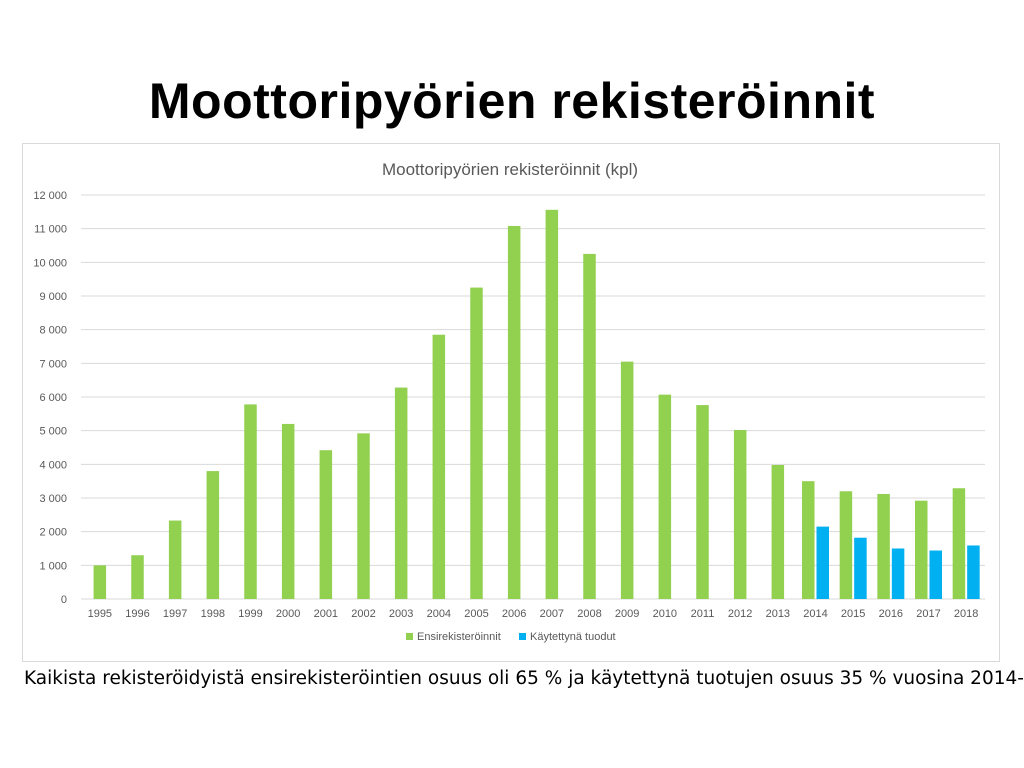 This screenshot has width=1024, height=768. Describe the element at coordinates (53, 331) in the screenshot. I see `y-tick-label: 8 000` at that location.